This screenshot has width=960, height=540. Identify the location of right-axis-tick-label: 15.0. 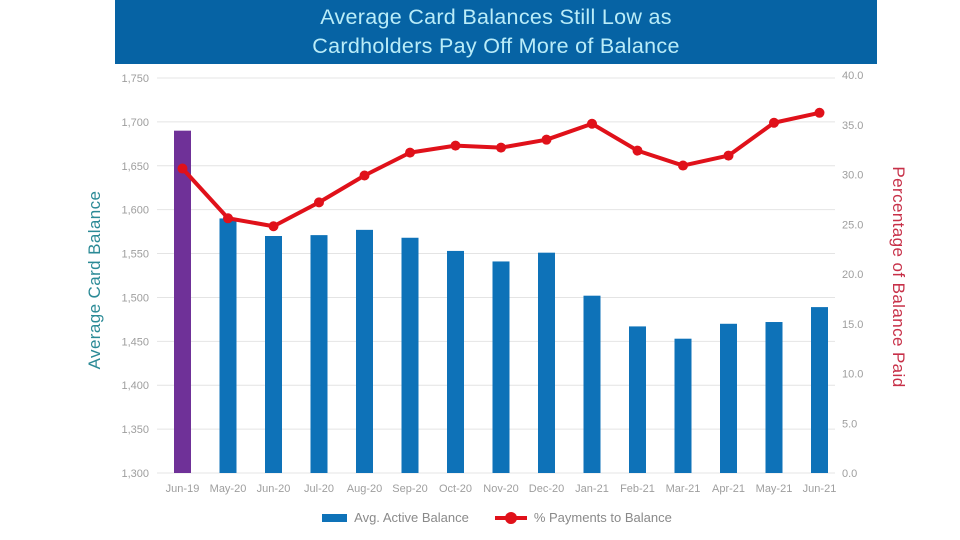
(852, 325).